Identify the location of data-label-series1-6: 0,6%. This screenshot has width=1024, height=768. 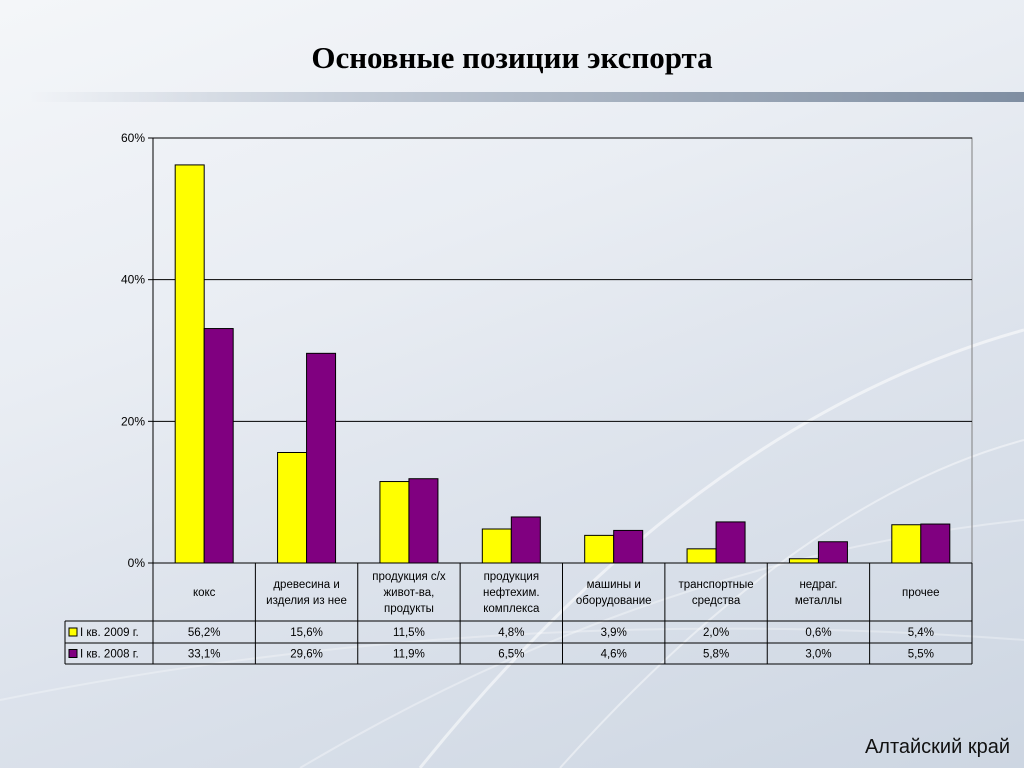
(818, 633).